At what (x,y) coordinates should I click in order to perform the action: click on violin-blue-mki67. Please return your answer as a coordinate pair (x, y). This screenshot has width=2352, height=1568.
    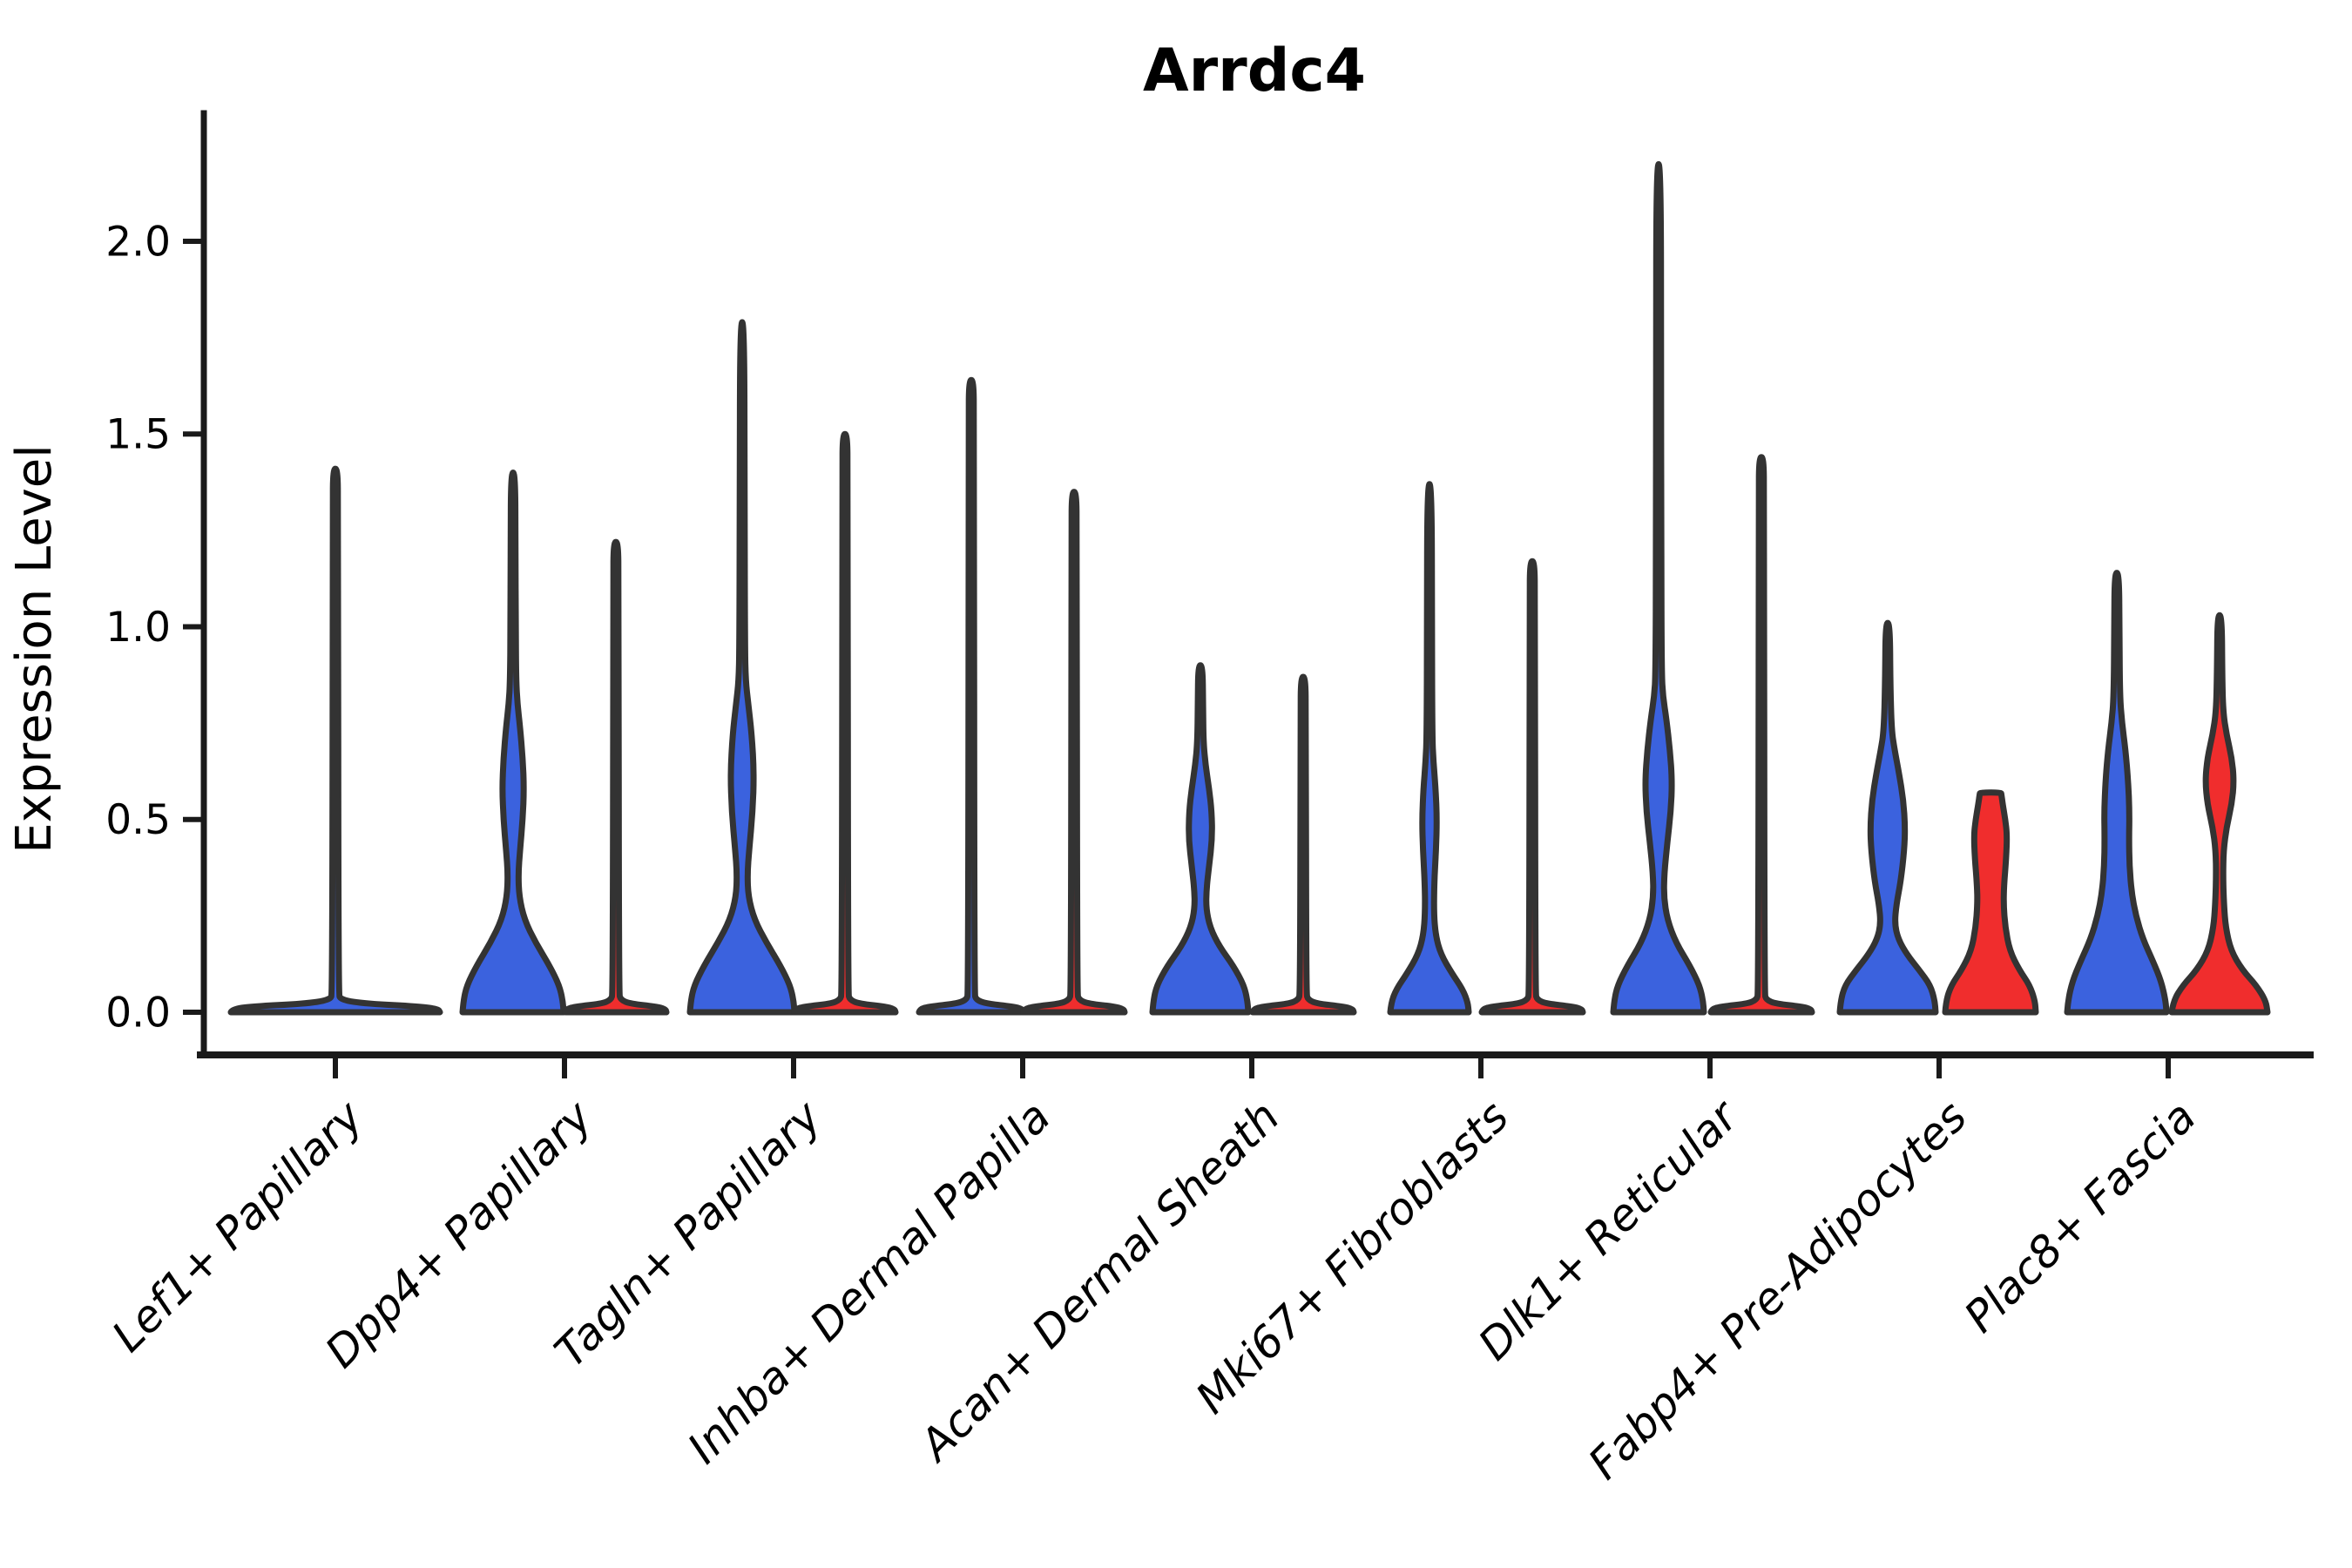
    Looking at the image, I should click on (1429, 748).